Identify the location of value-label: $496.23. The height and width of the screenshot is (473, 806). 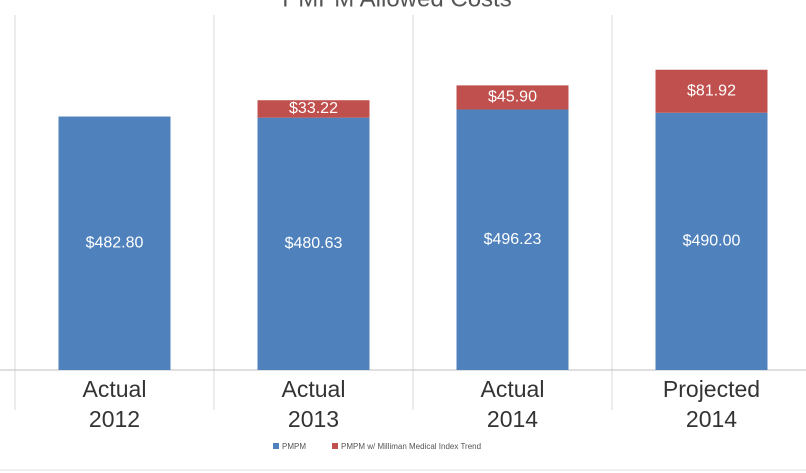
(513, 239).